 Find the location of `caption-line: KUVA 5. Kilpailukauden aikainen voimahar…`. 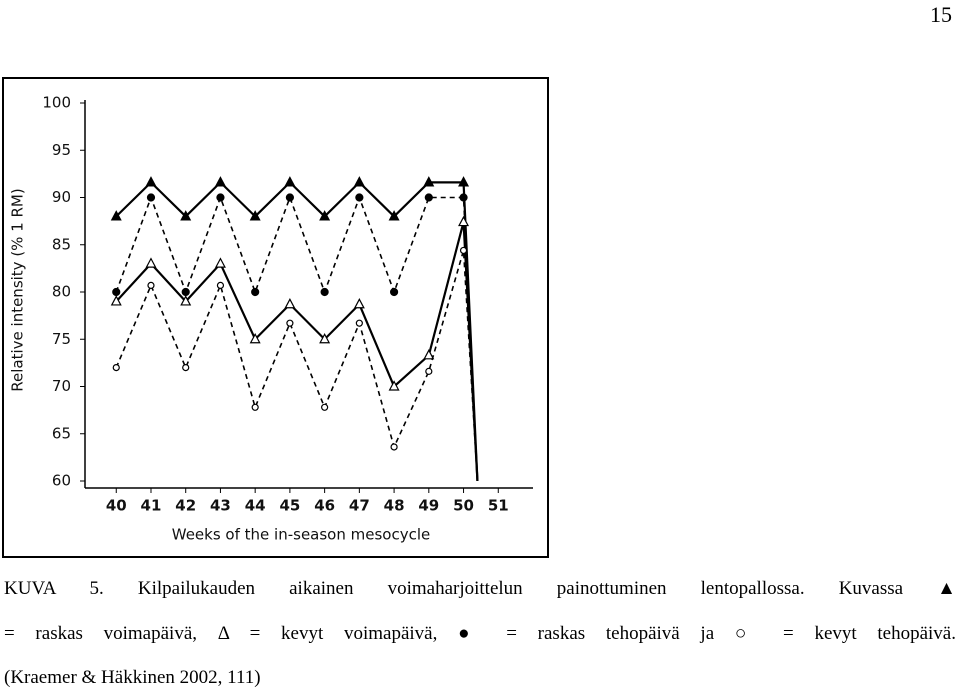

caption-line: KUVA 5. Kilpailukauden aikainen voimahar… is located at coordinates (480, 588).